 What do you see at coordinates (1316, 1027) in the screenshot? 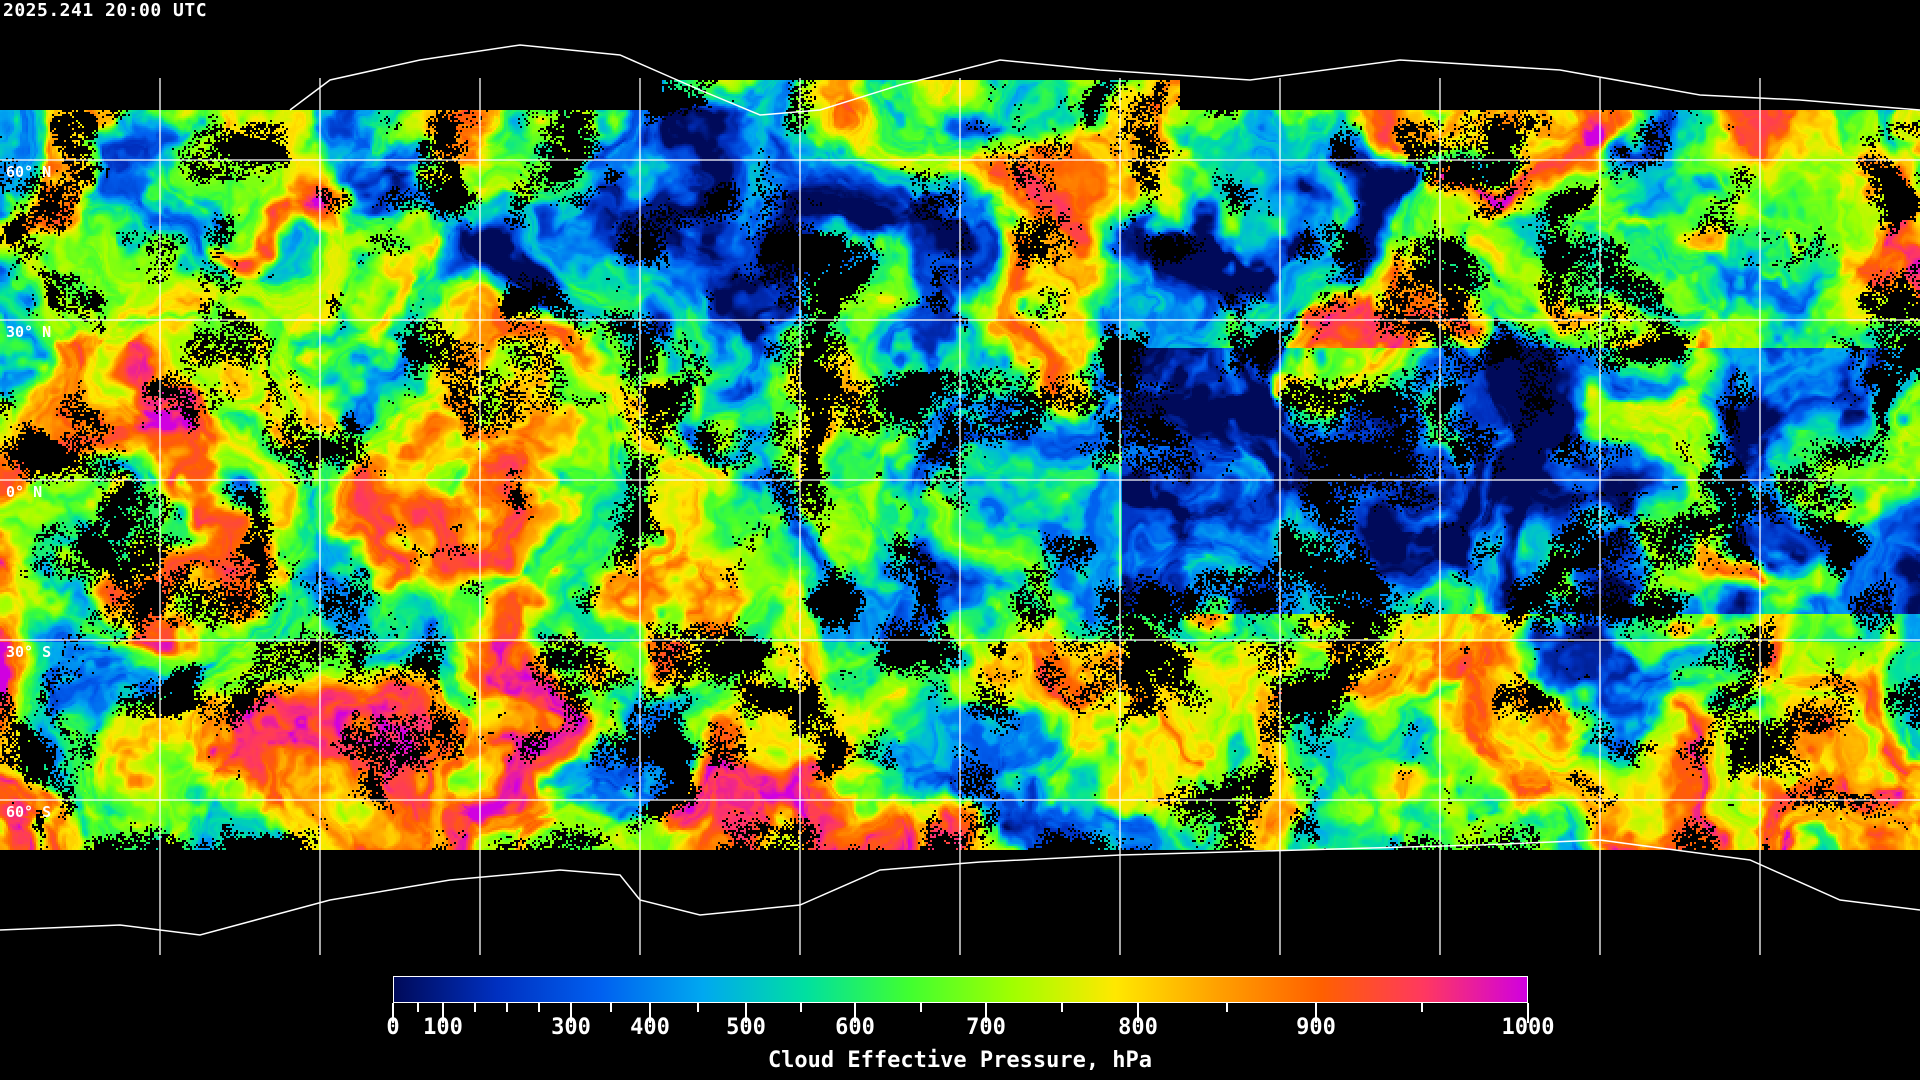
I see `tick-label-900: 900` at bounding box center [1316, 1027].